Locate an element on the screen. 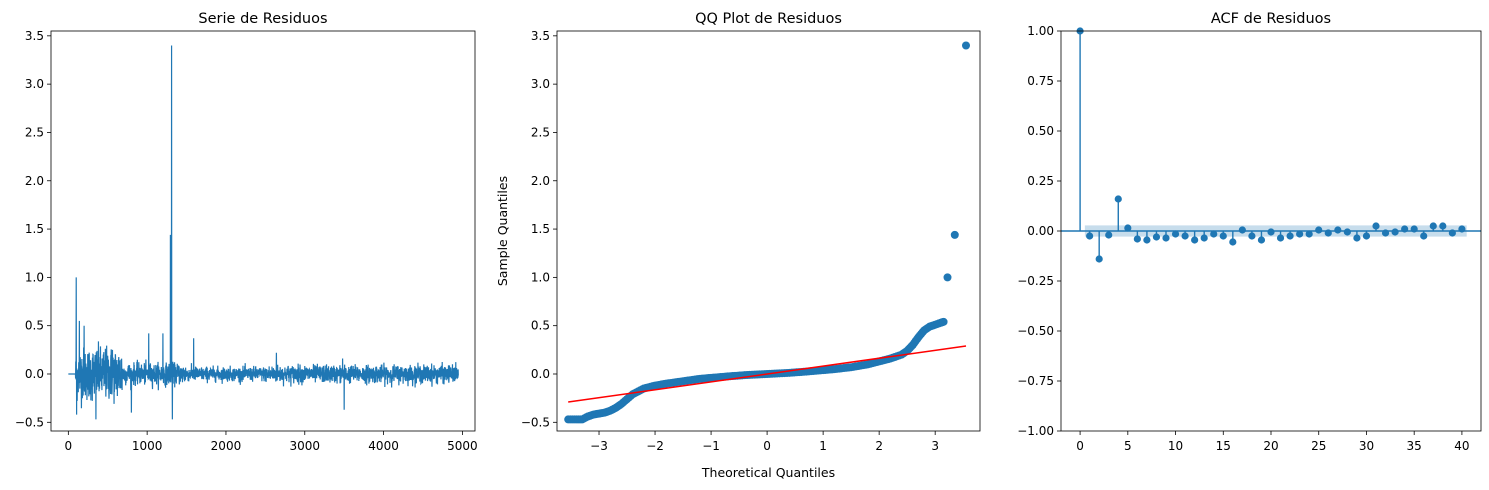  x-tick-label: 10 is located at coordinates (1175, 446).